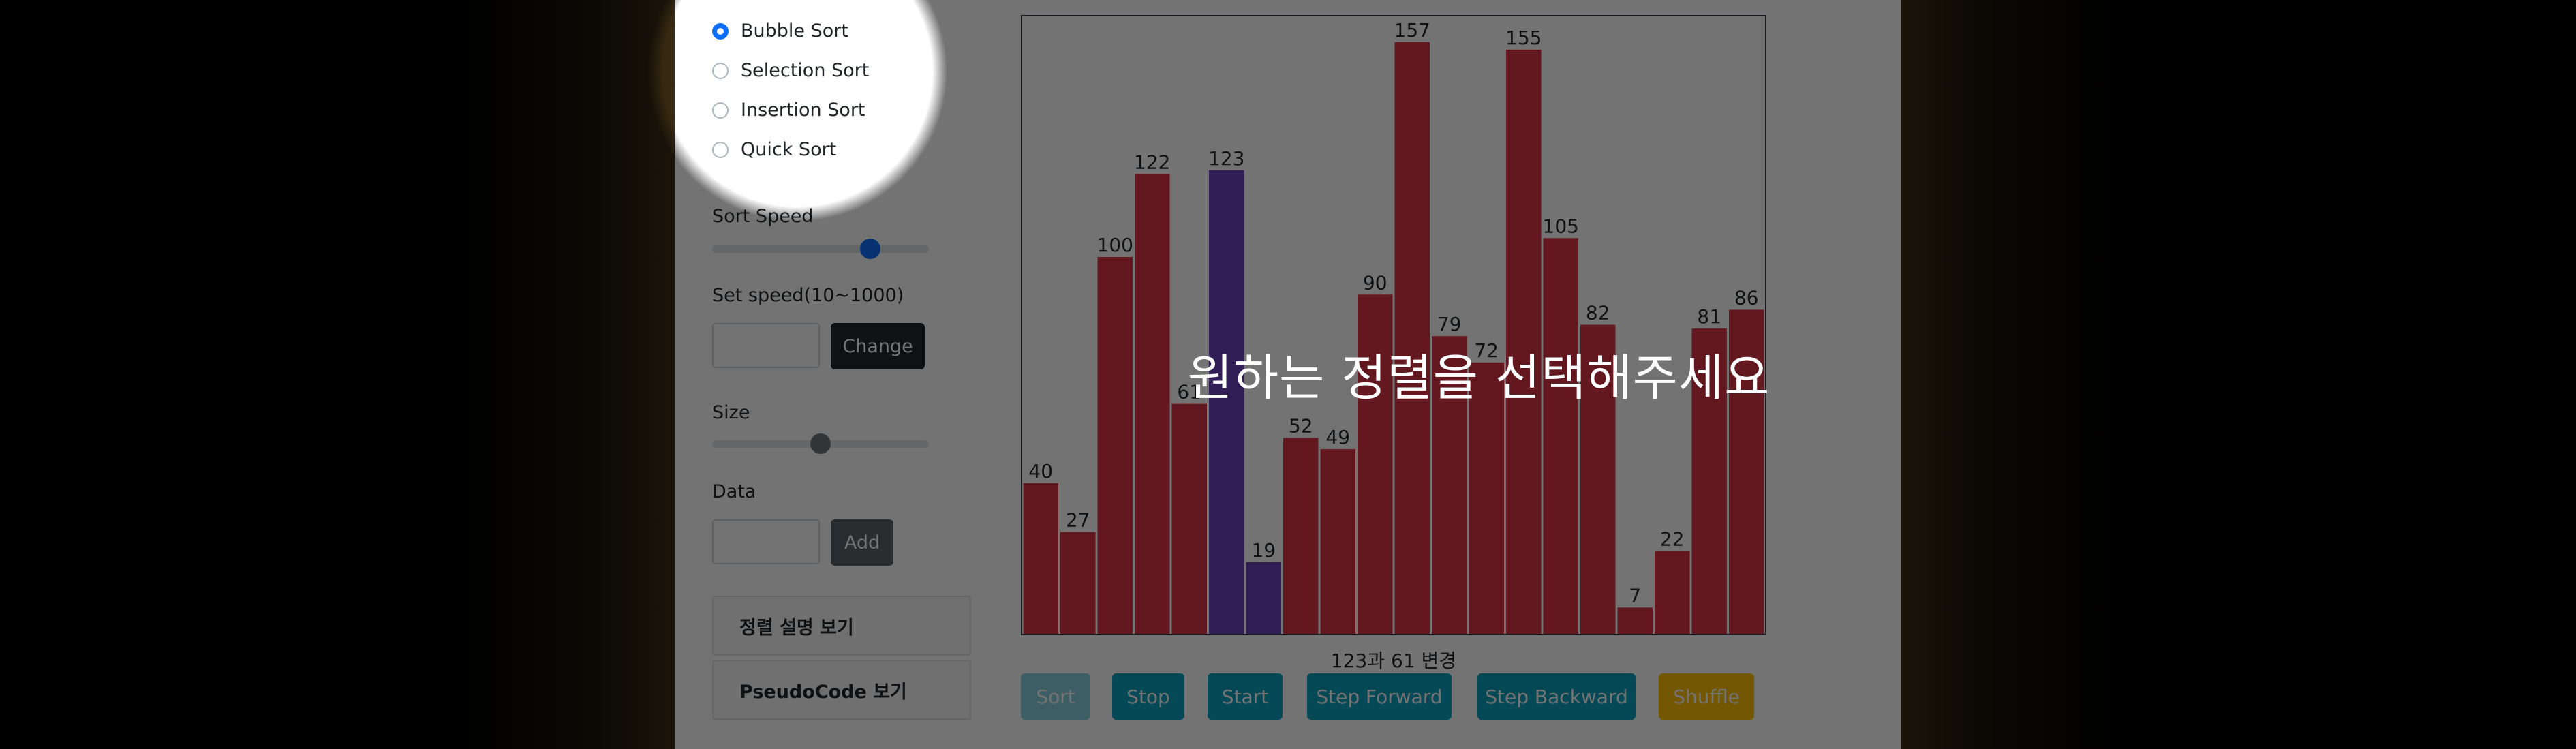 This screenshot has width=2576, height=749. What do you see at coordinates (1379, 696) in the screenshot?
I see `step-forward-button: Step Forward` at bounding box center [1379, 696].